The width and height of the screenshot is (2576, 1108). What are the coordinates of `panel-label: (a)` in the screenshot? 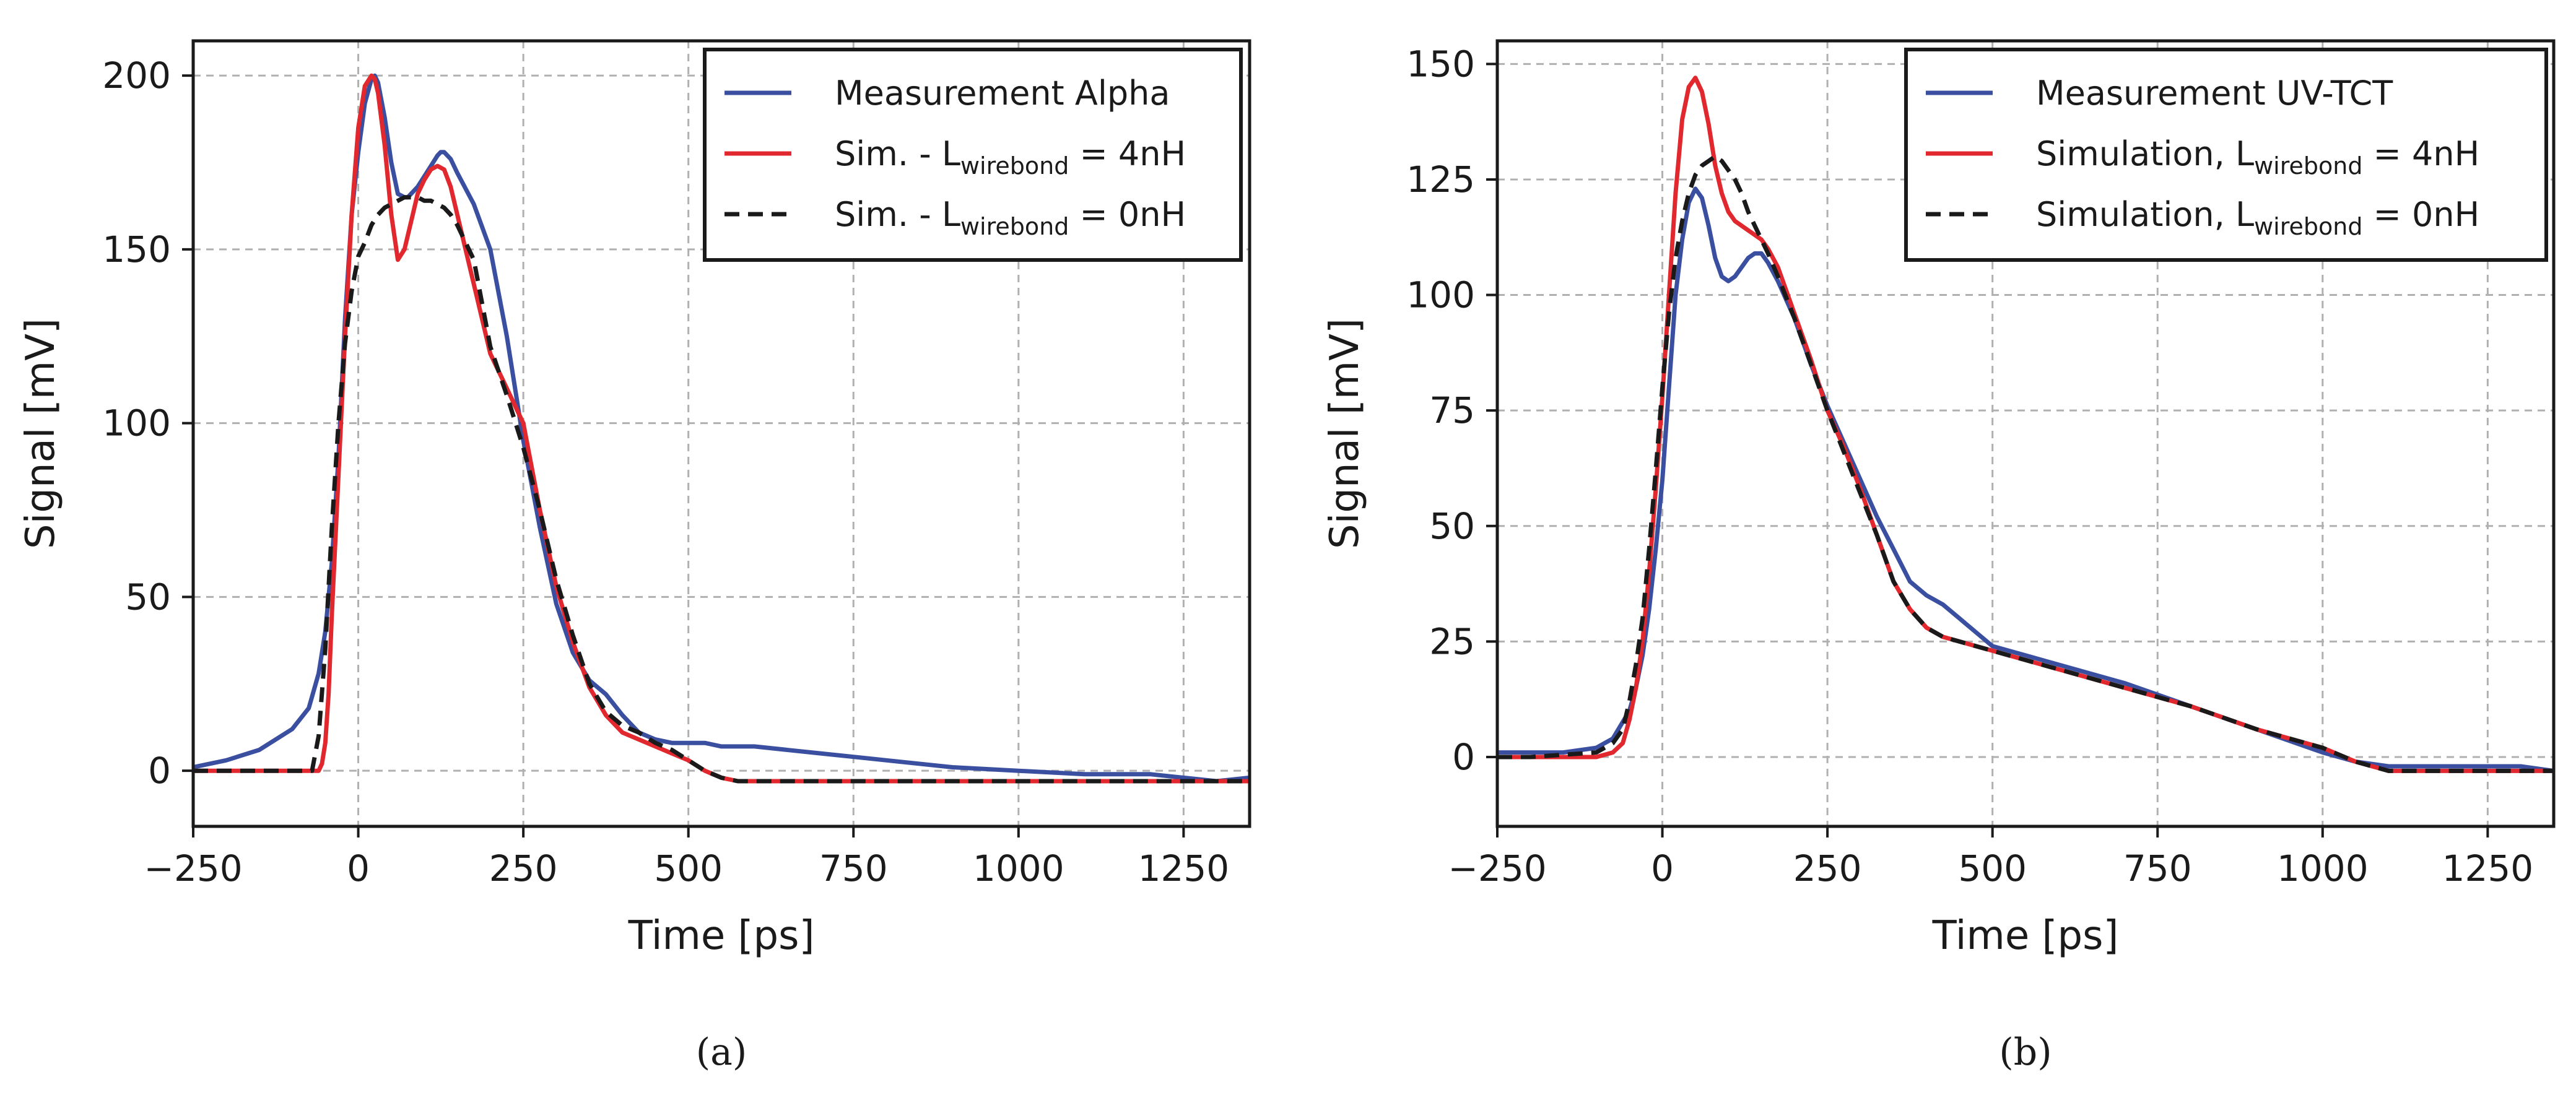 It's located at (721, 1052).